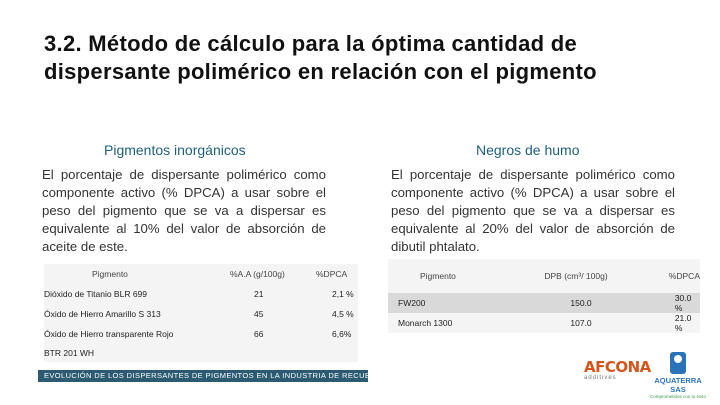 The width and height of the screenshot is (720, 405). What do you see at coordinates (96, 294) in the screenshot?
I see `table-cell-pigment: Dióxido de Titanio BLR 699` at bounding box center [96, 294].